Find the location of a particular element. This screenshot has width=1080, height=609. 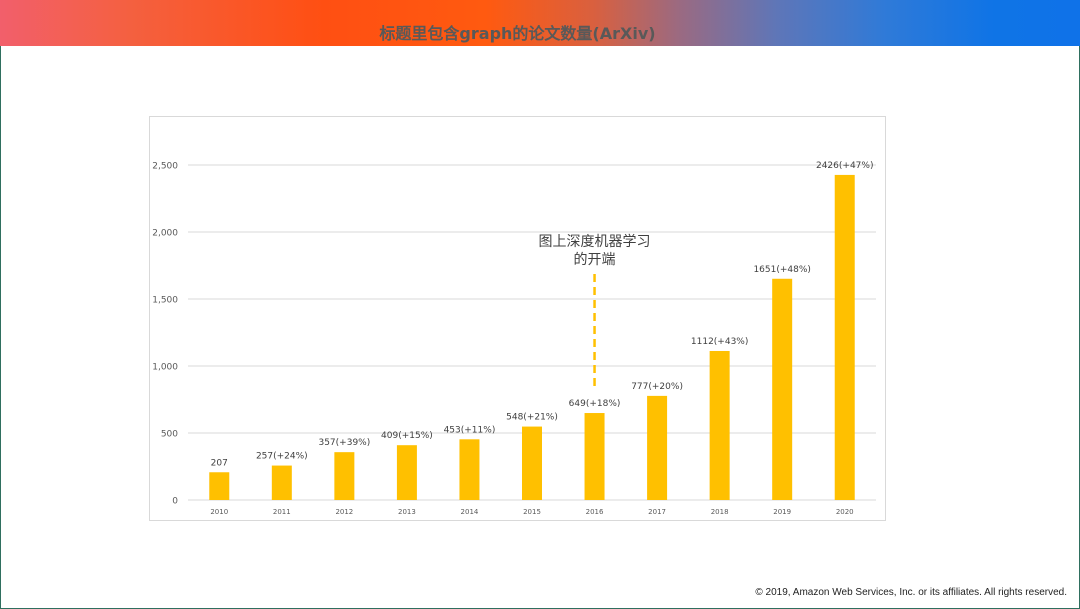

data-label: 409(+15%) is located at coordinates (407, 436).